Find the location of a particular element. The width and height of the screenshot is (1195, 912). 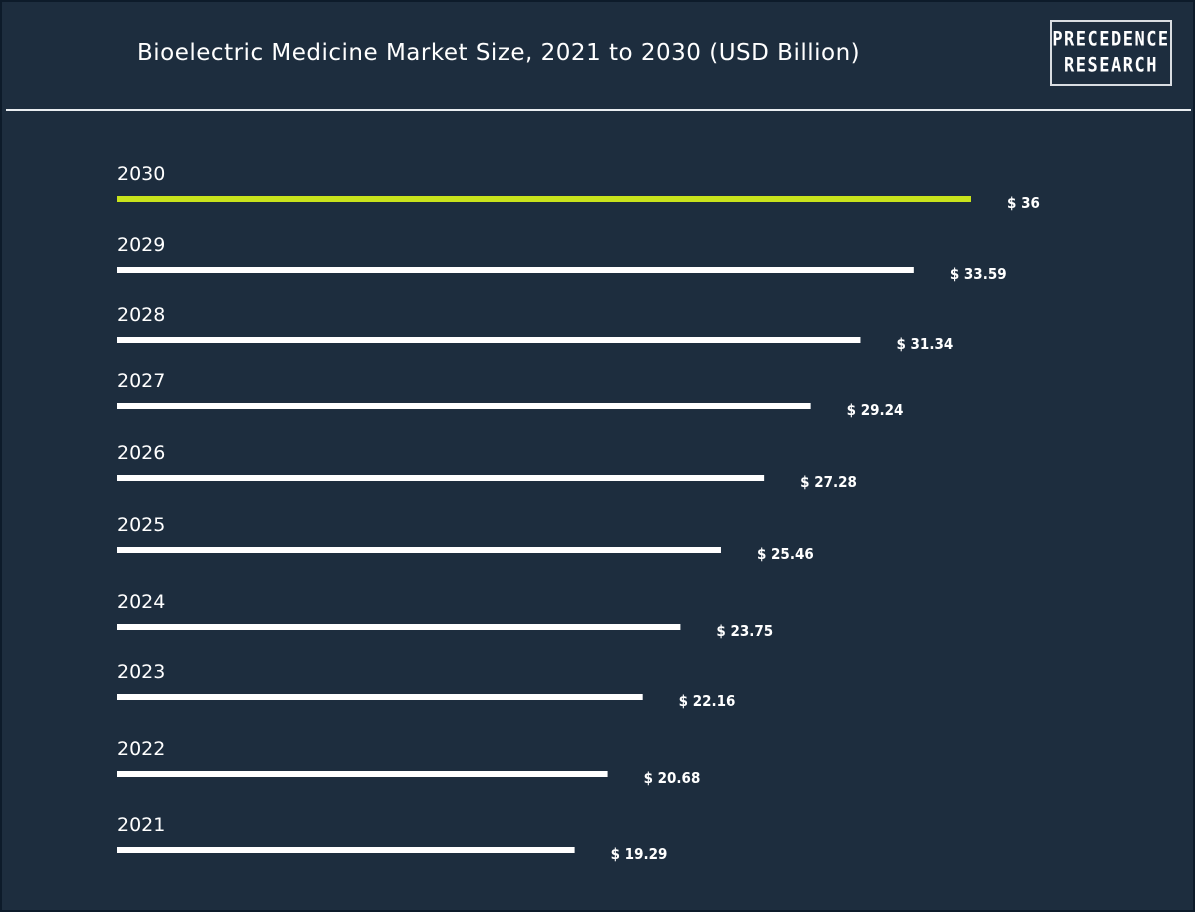

value-label-2030: $ 36 is located at coordinates (1023, 203).